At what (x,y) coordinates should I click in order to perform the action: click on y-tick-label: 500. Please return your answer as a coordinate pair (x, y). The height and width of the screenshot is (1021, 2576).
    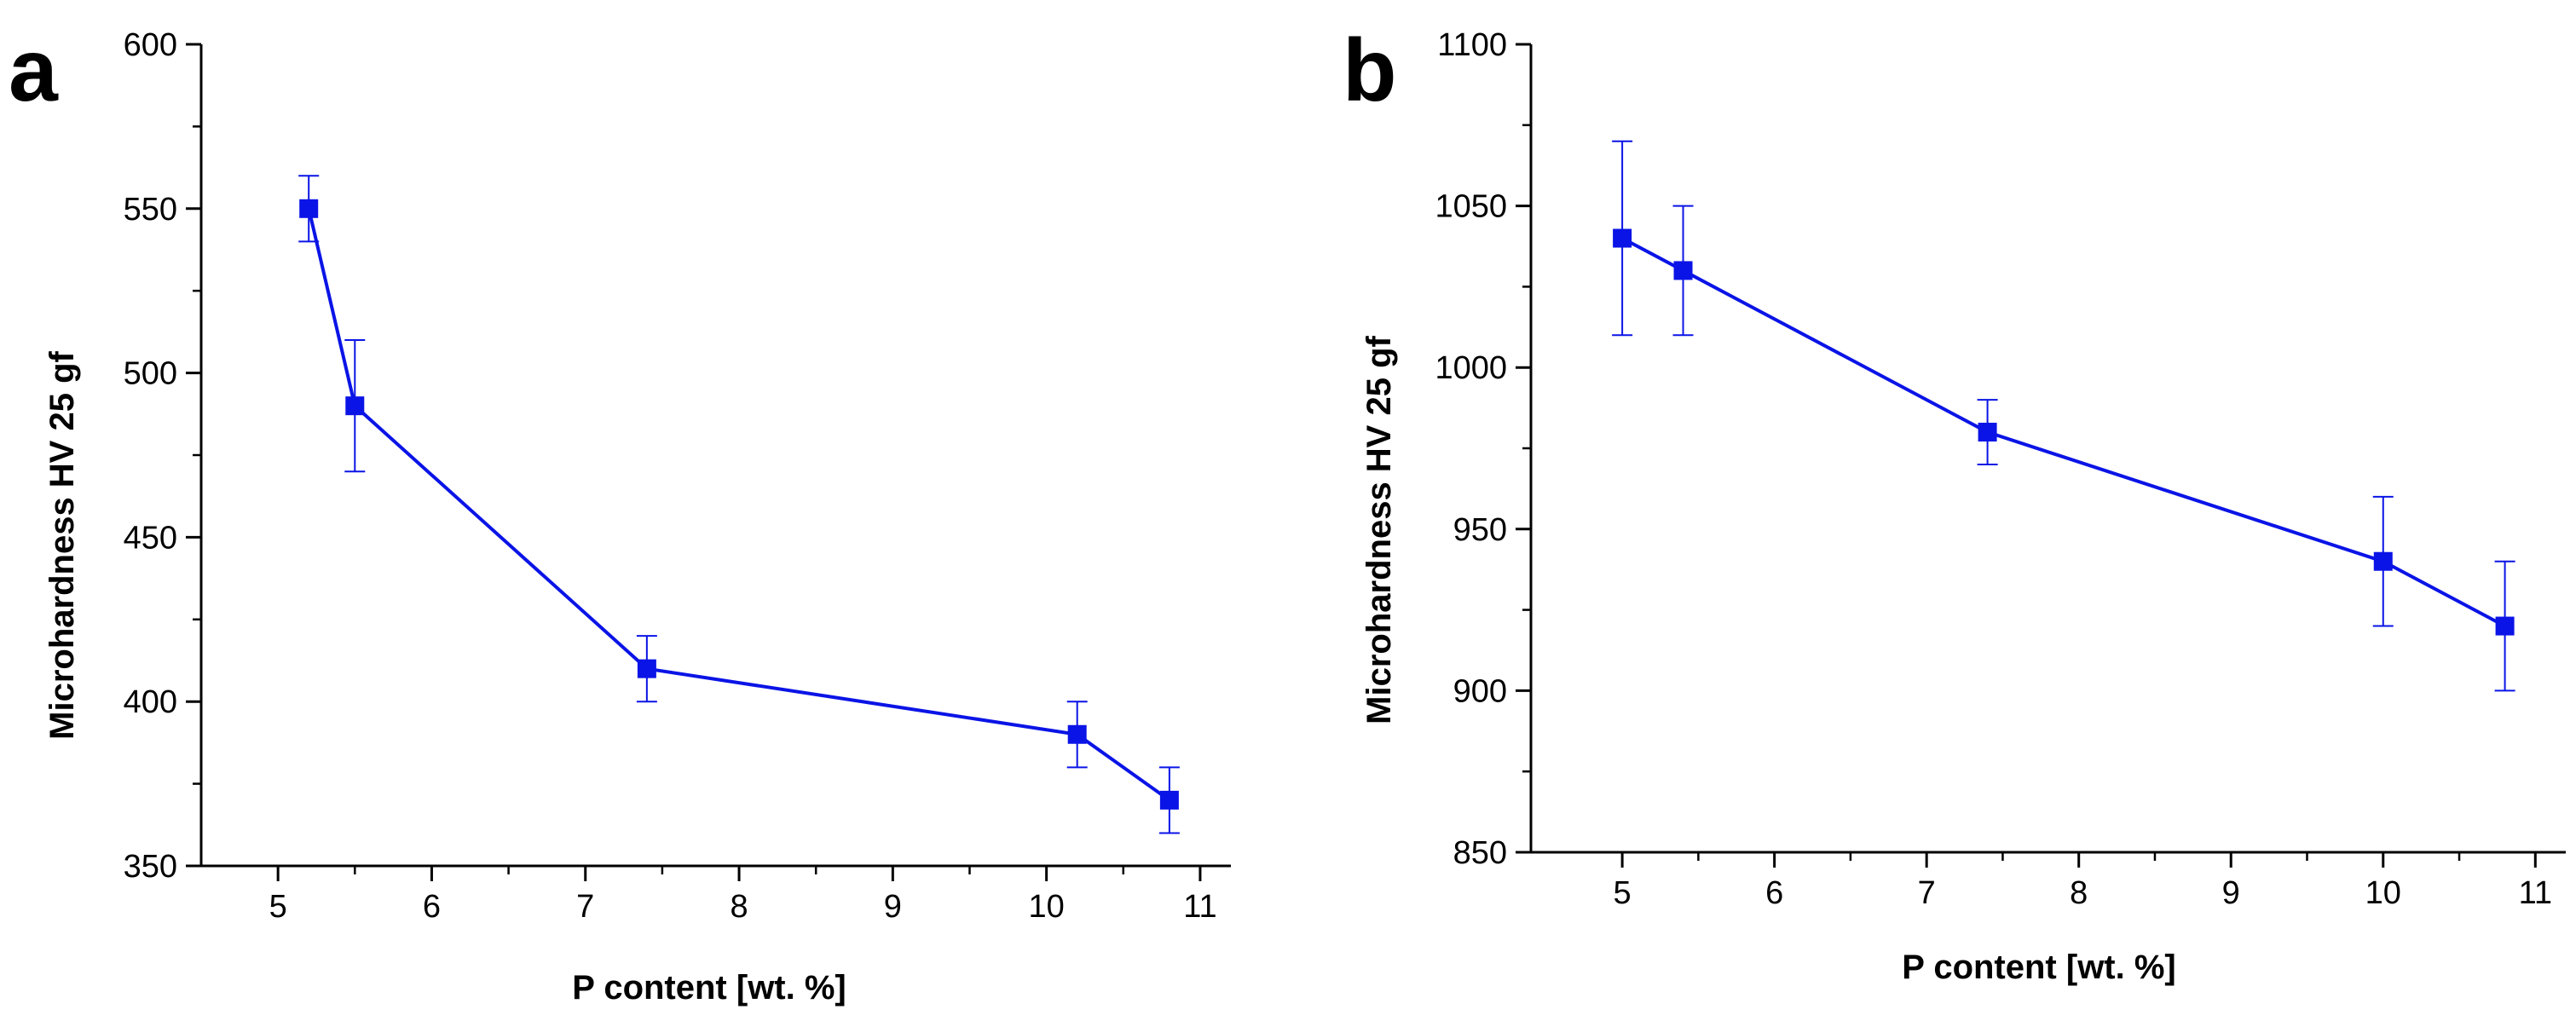
    Looking at the image, I should click on (150, 374).